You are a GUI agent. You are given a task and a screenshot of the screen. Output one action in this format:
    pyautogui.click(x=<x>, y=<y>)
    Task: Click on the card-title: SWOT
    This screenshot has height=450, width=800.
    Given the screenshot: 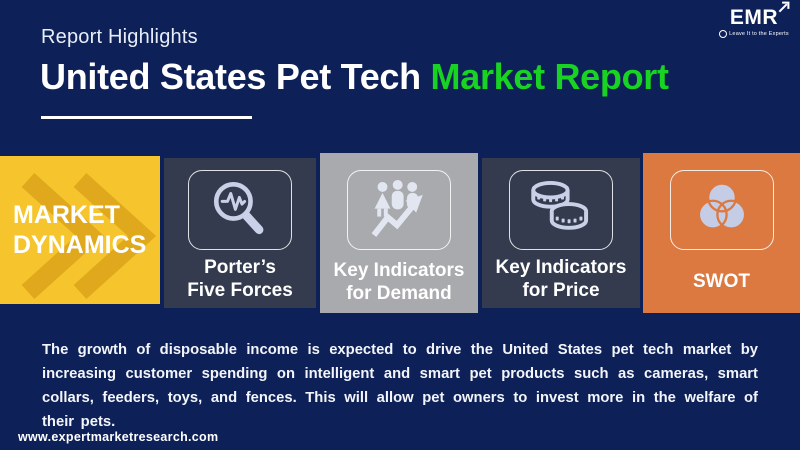 What is the action you would take?
    pyautogui.click(x=721, y=281)
    